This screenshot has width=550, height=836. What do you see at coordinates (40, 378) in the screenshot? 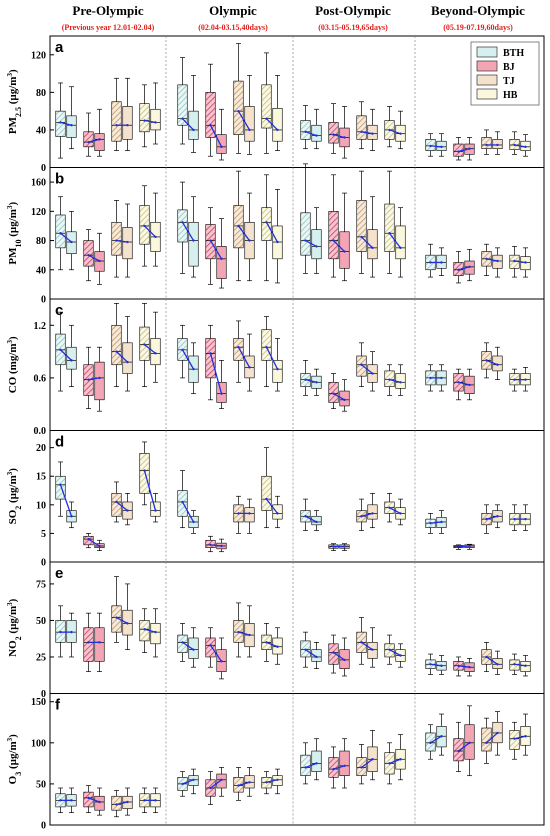
I see `y-tick-label: 0.6` at bounding box center [40, 378].